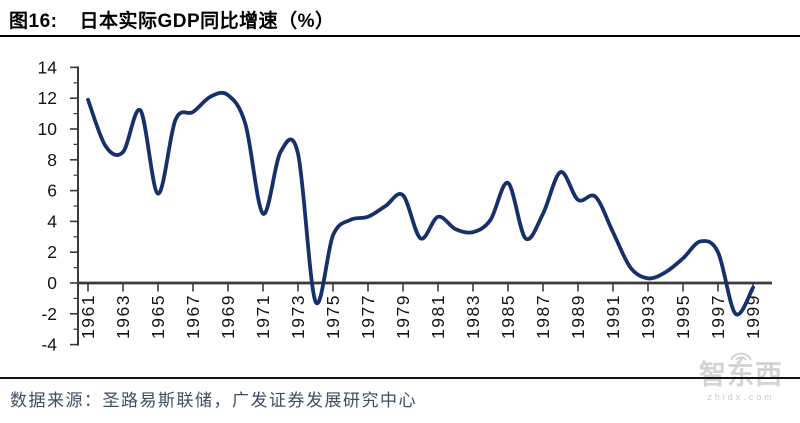 This screenshot has height=423, width=800. I want to click on y-axis-tick-label: 12, so click(47, 98).